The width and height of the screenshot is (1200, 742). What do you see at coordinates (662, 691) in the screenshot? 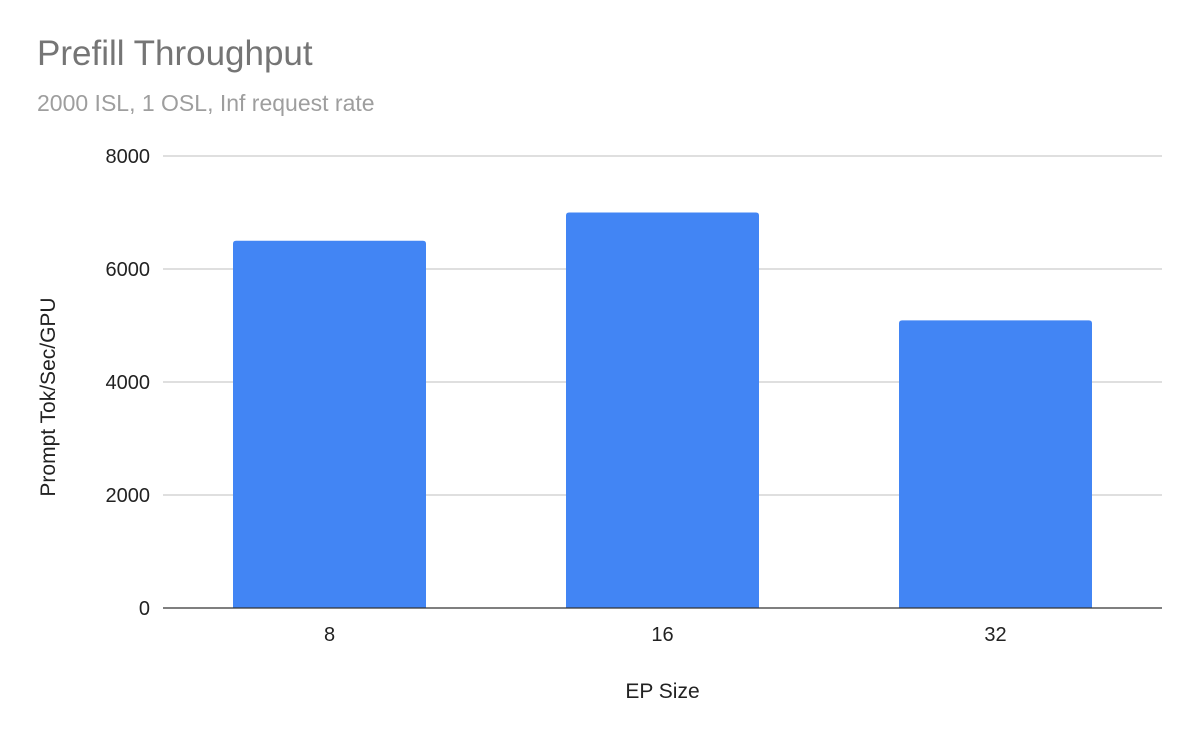
I see `x-axis-label: EP Size` at bounding box center [662, 691].